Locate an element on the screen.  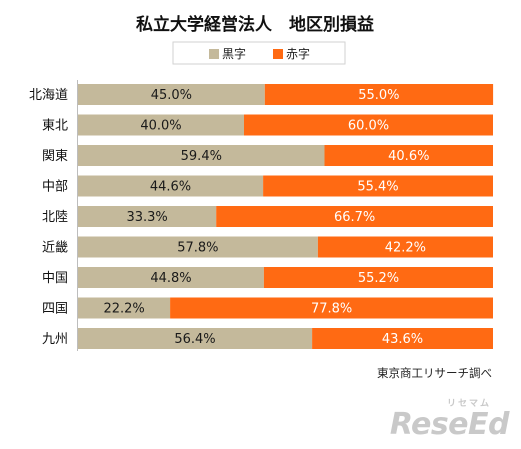
data-label-loss-7: 77.8% is located at coordinates (331, 309).